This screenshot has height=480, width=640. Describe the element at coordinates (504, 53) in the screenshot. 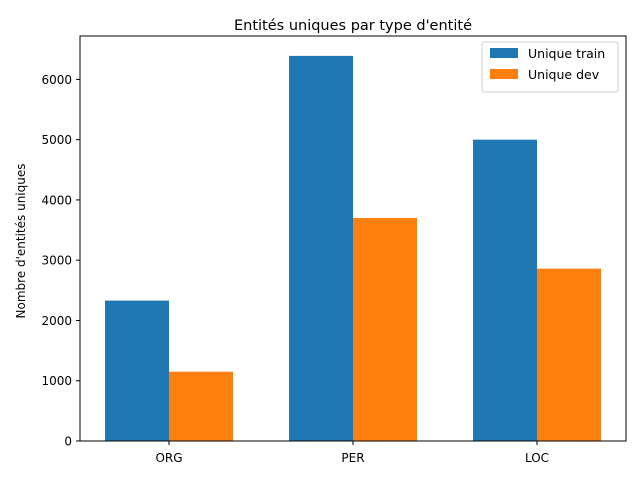

I see `legend-swatch-train` at that location.